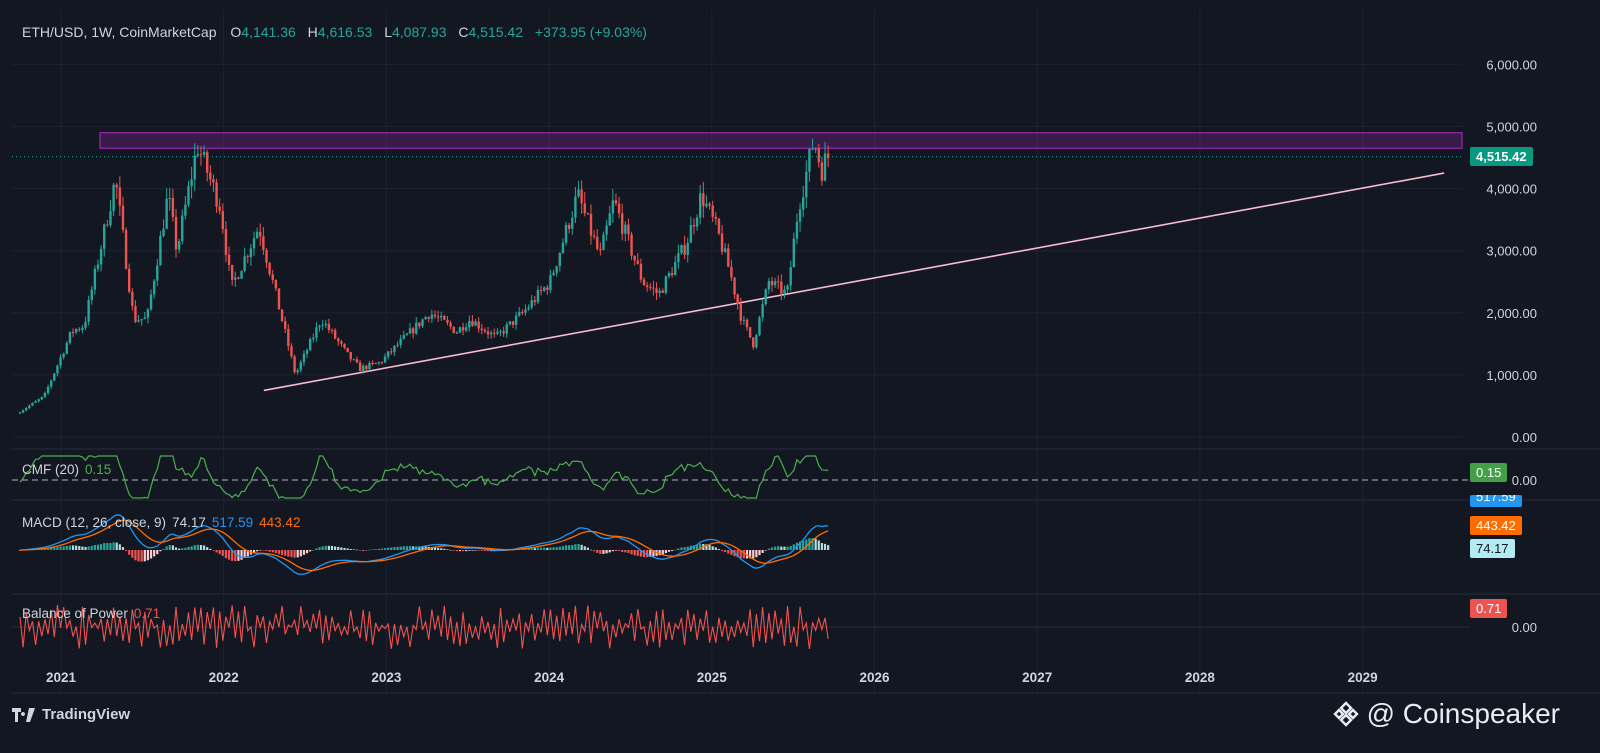  Describe the element at coordinates (71, 714) in the screenshot. I see `tradingview-logo: TradingView` at that location.